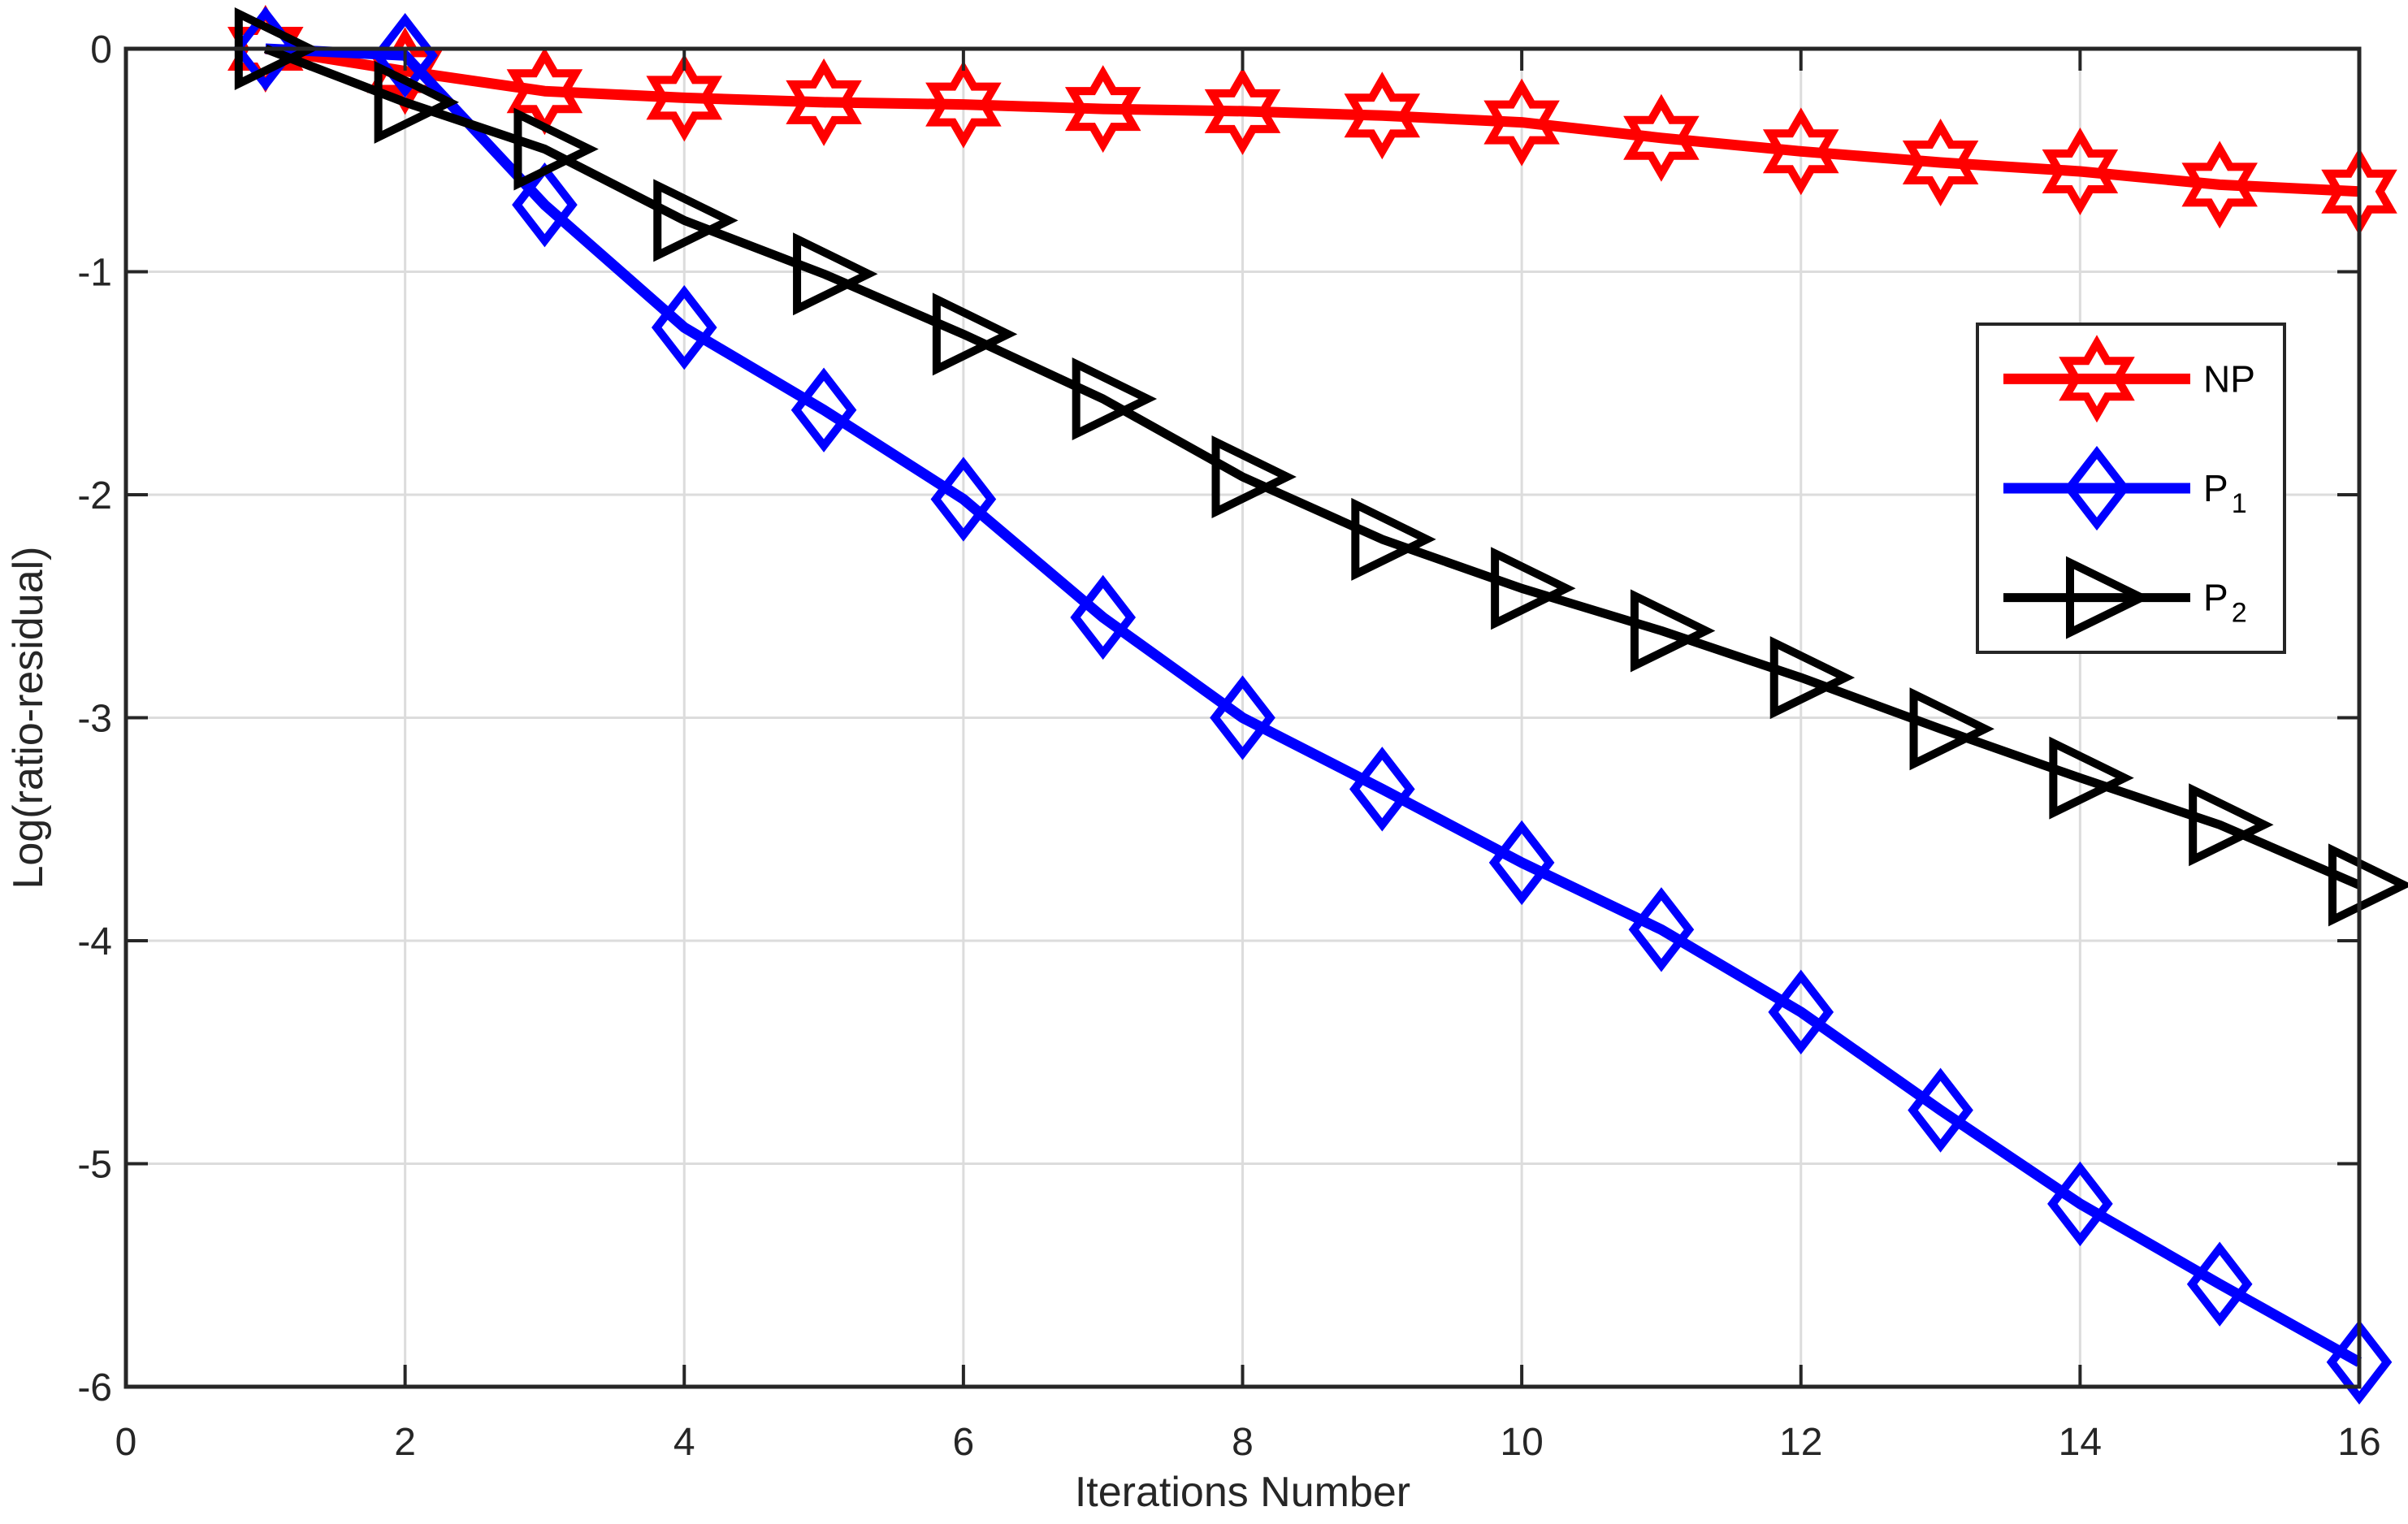 This screenshot has width=2408, height=1524. What do you see at coordinates (94, 274) in the screenshot?
I see `y-tick-label: -1` at bounding box center [94, 274].